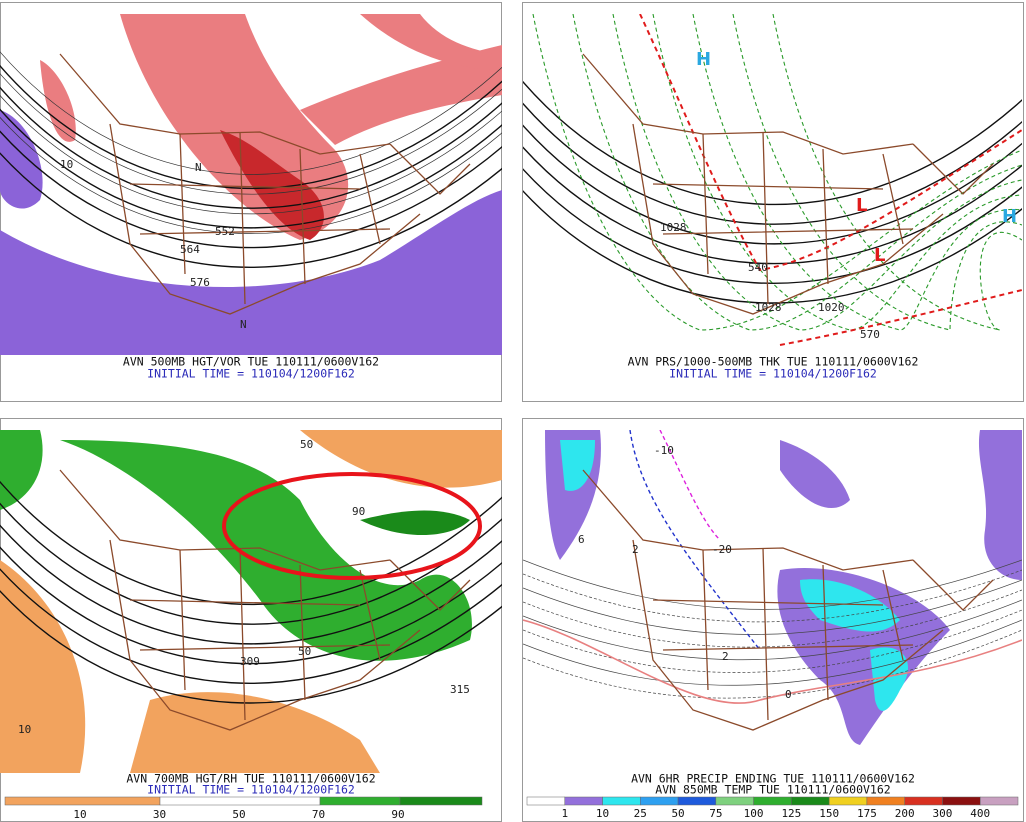  What do you see at coordinates (788, 694) in the screenshot?
I see `map-label: 0` at bounding box center [788, 694].